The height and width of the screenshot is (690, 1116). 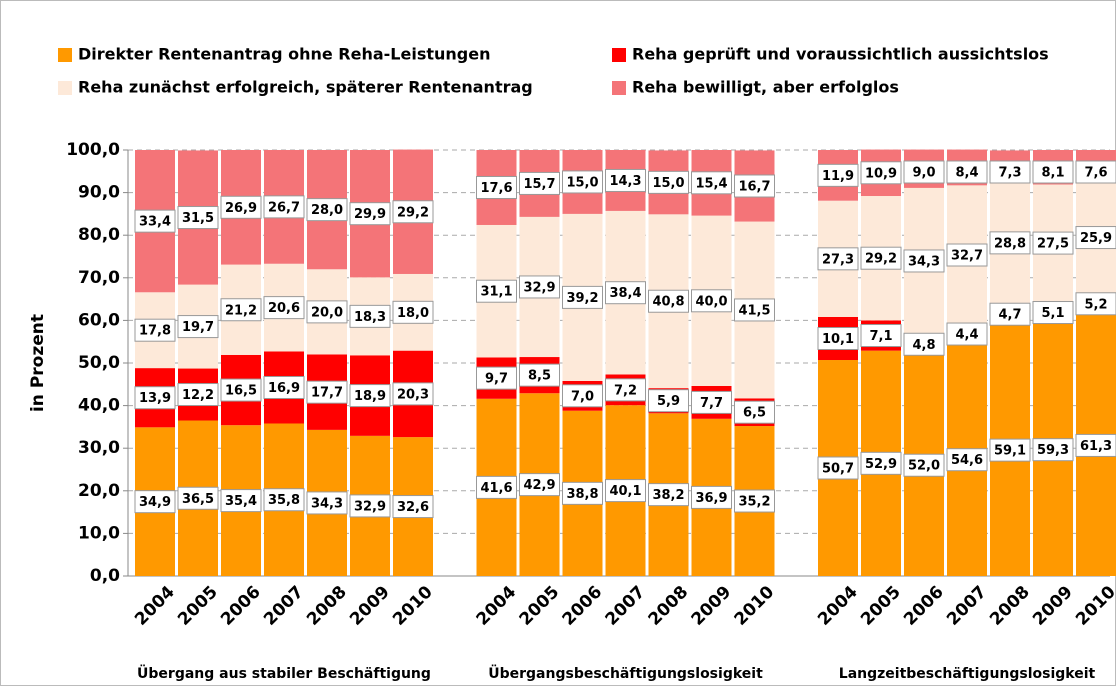 I want to click on value-label: 4,8, so click(x=923, y=345).